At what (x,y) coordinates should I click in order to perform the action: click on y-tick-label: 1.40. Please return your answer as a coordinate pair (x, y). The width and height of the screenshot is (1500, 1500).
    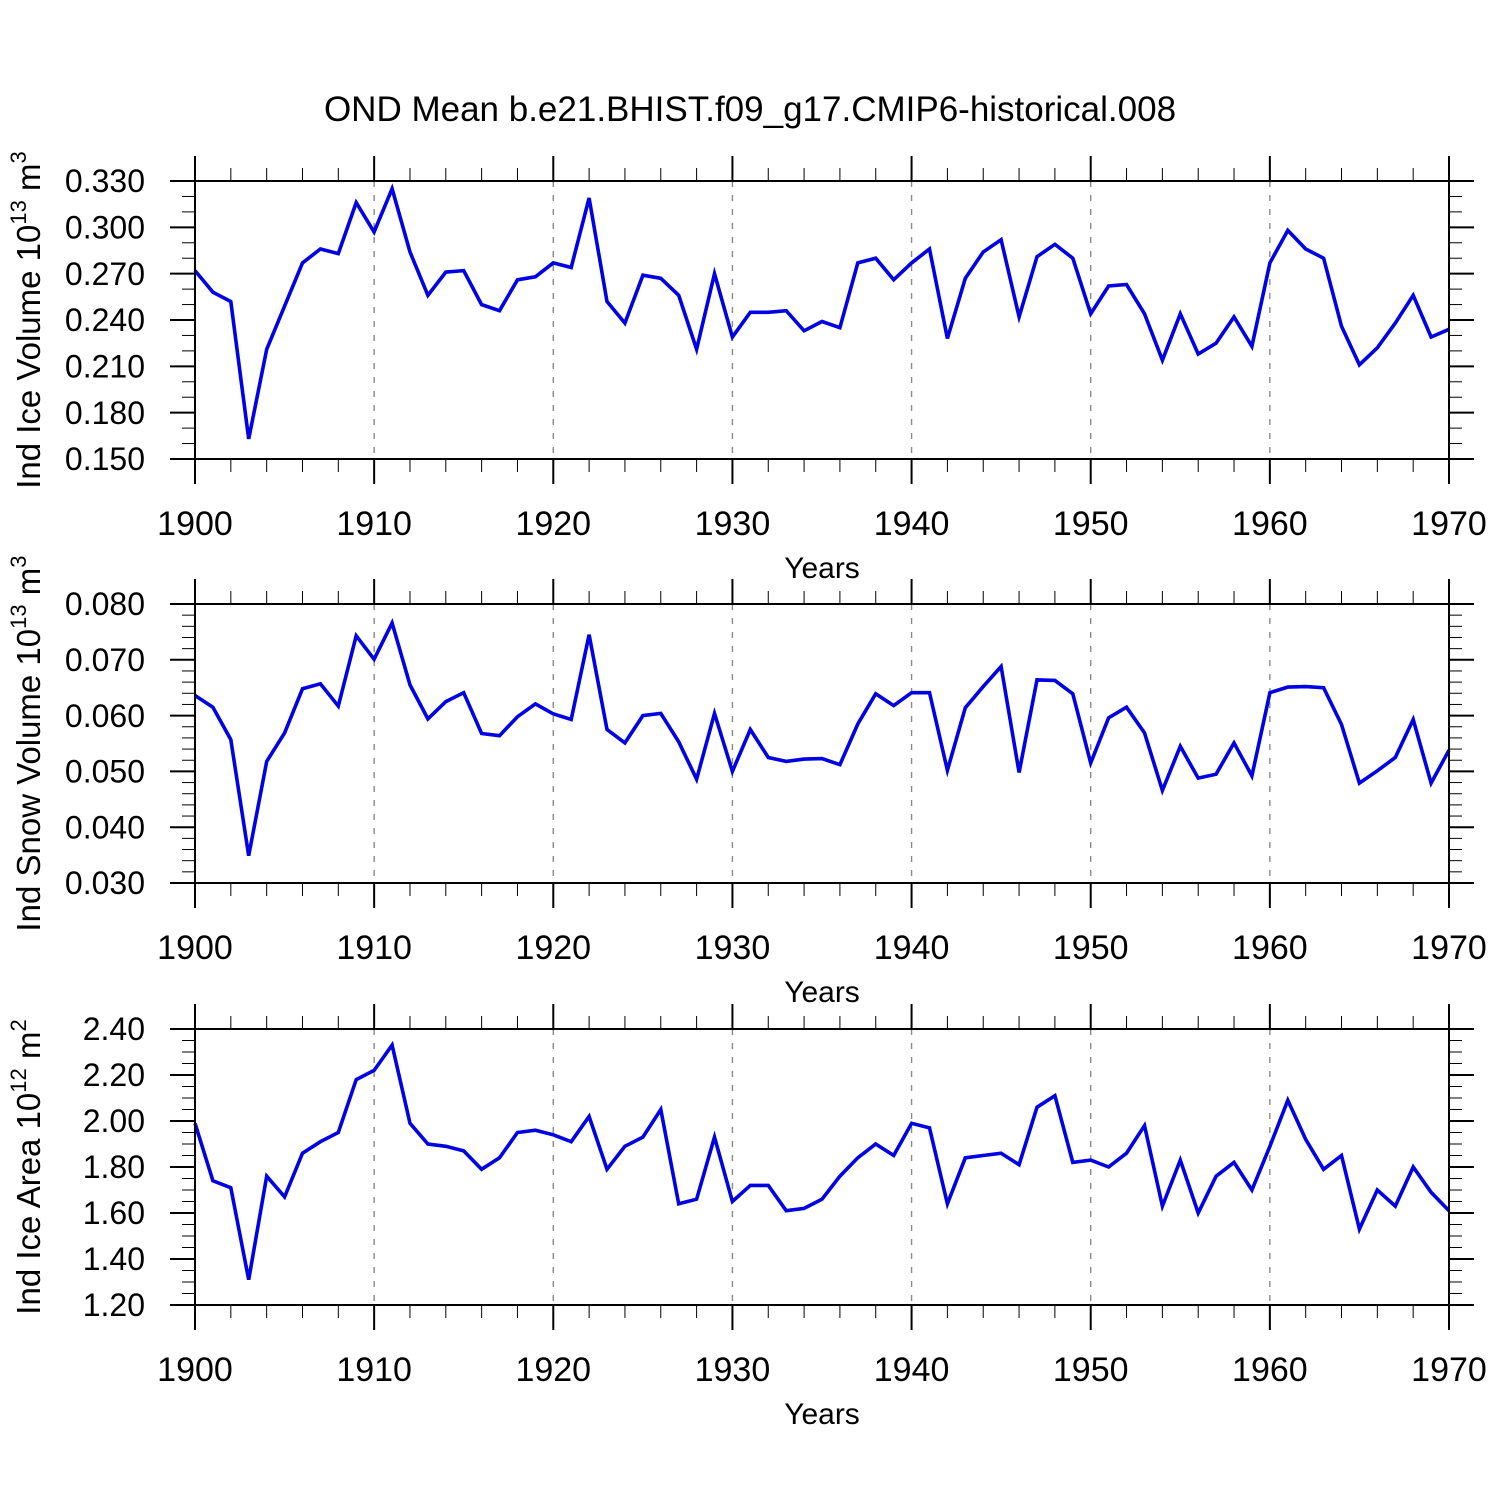
    Looking at the image, I should click on (114, 1259).